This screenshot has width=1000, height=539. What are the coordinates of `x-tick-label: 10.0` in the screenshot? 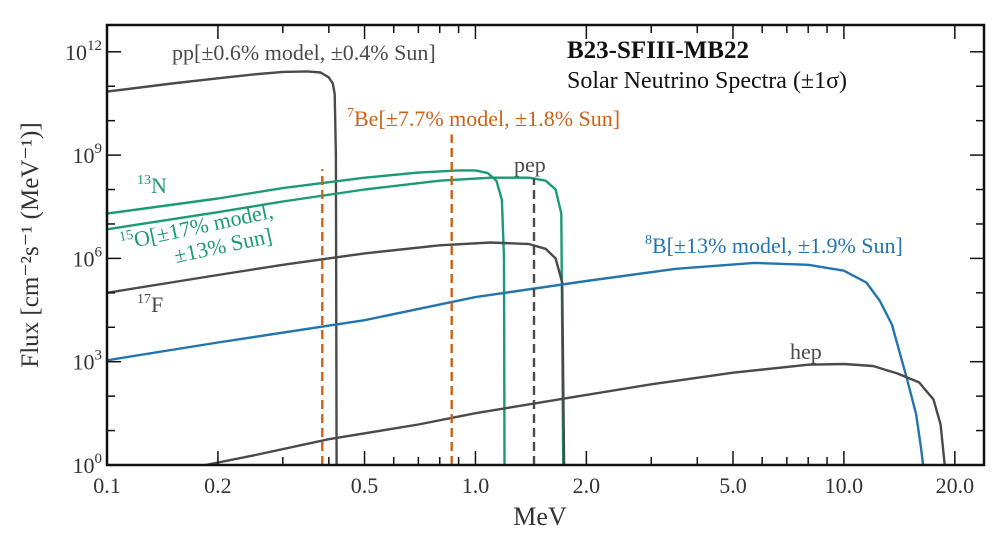 It's located at (844, 485).